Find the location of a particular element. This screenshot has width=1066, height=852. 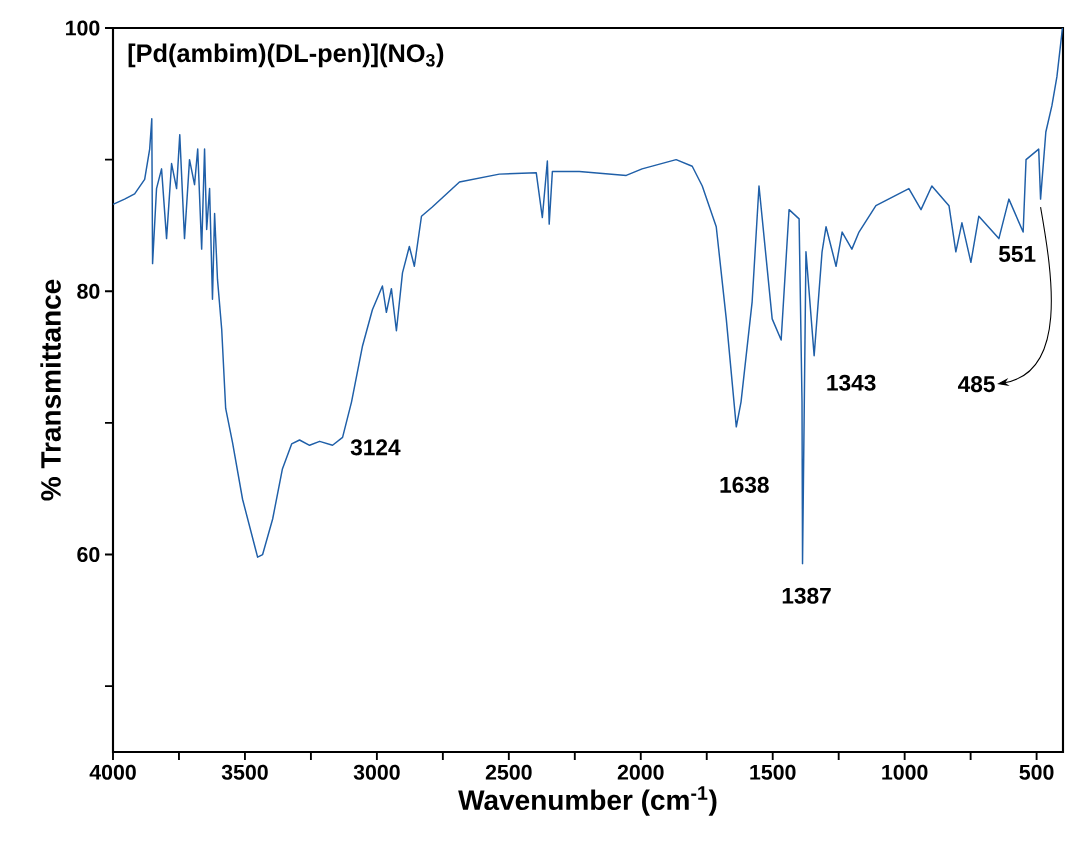

y-tick-label: 60 is located at coordinates (88, 554).